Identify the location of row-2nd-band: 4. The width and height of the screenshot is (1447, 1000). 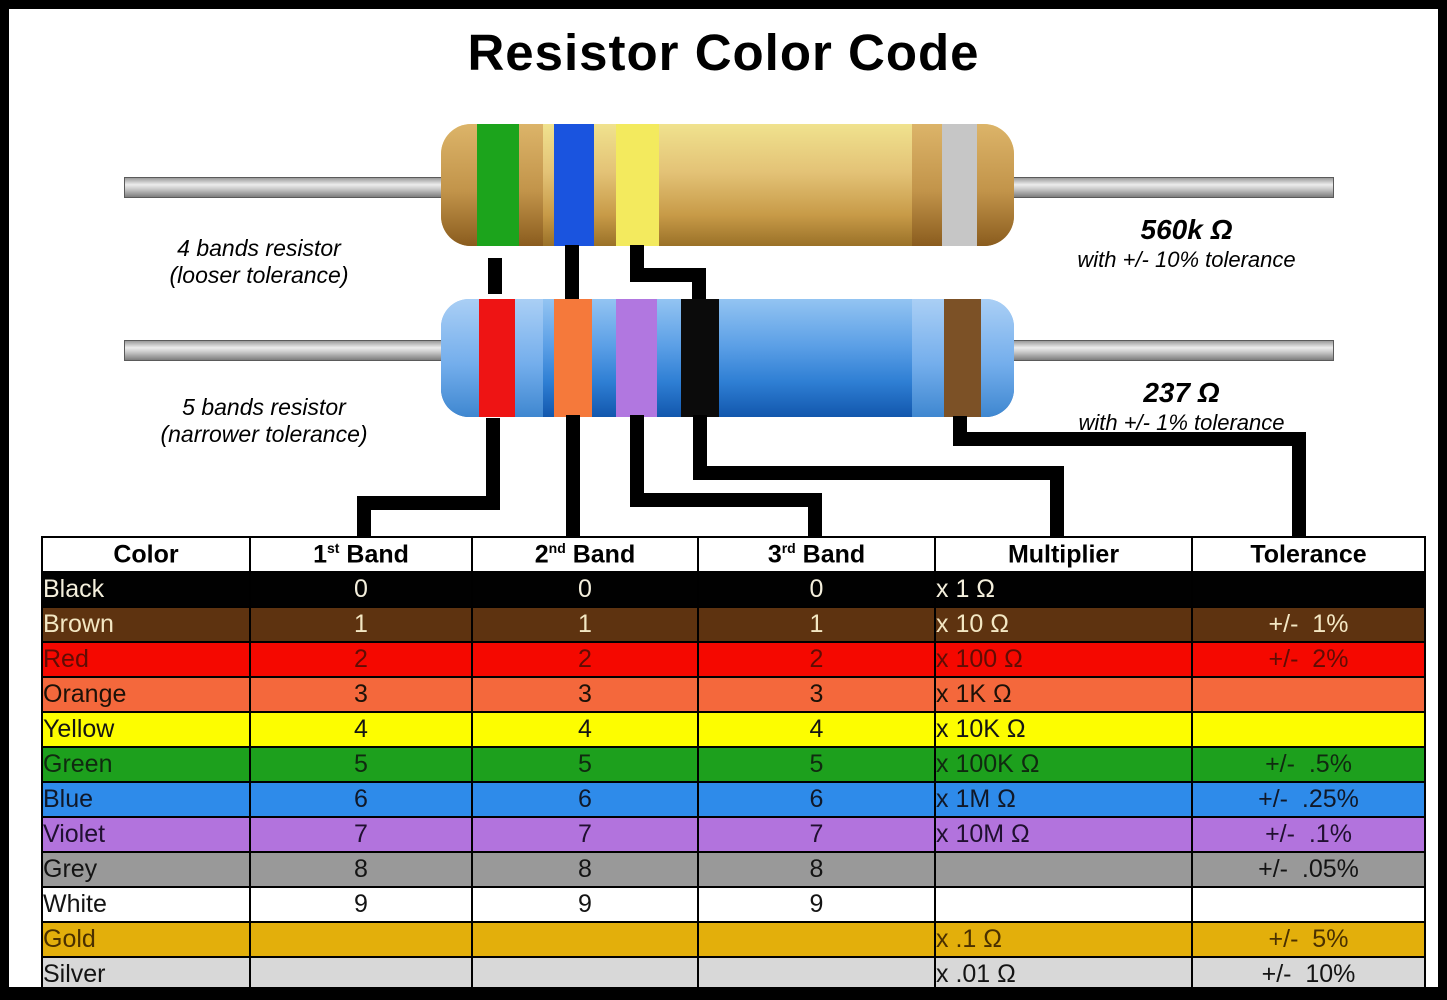
(585, 729).